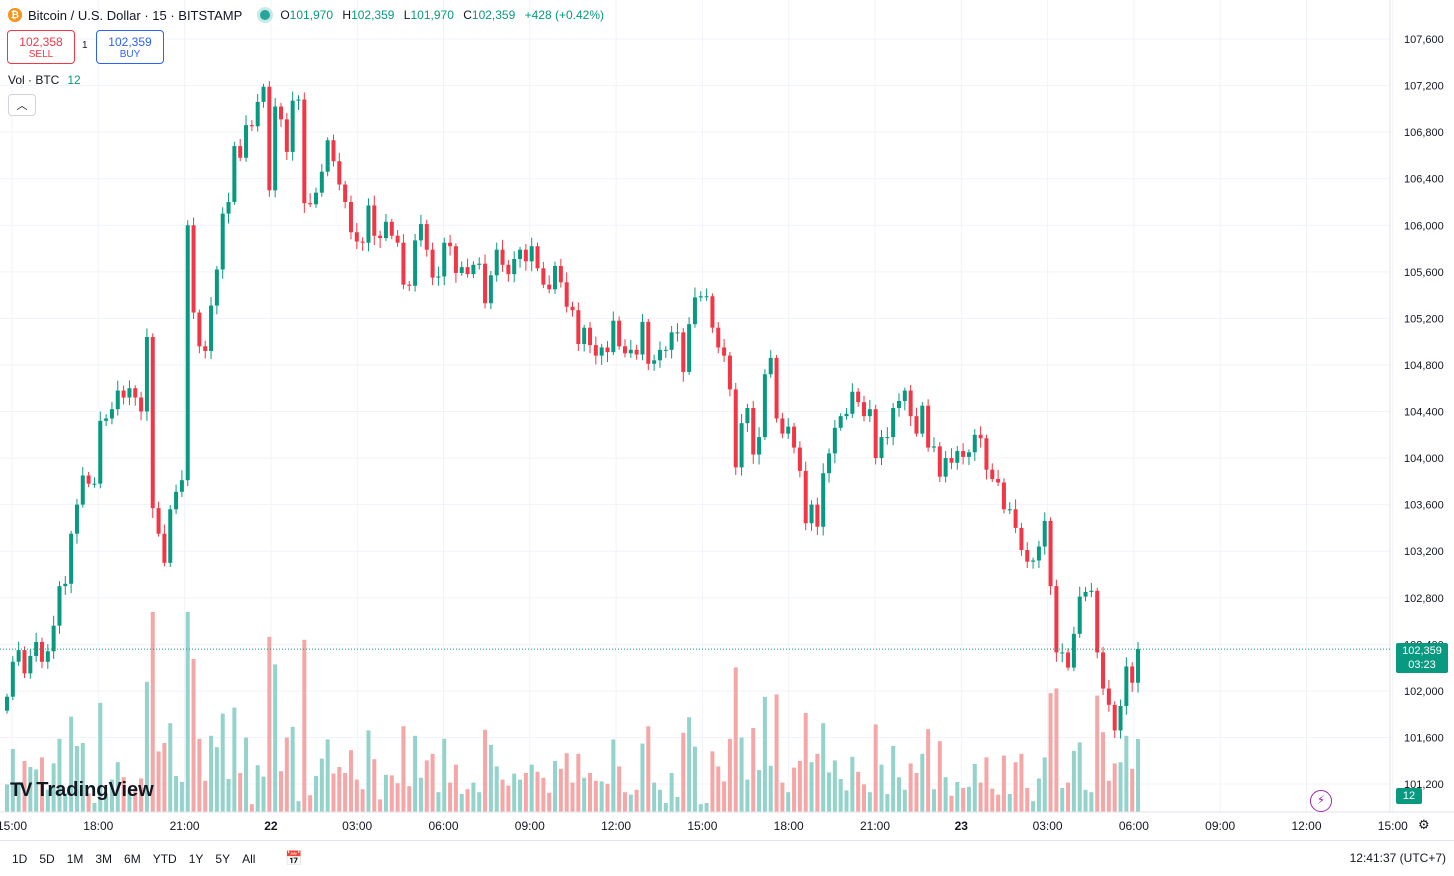  Describe the element at coordinates (75, 858) in the screenshot. I see `range-1m: 1M` at that location.